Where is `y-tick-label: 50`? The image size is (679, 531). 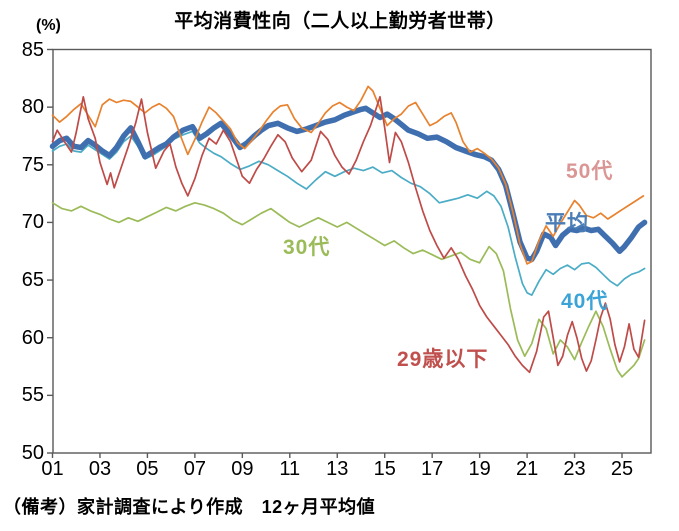 y-tick-label: 50 is located at coordinates (32, 453).